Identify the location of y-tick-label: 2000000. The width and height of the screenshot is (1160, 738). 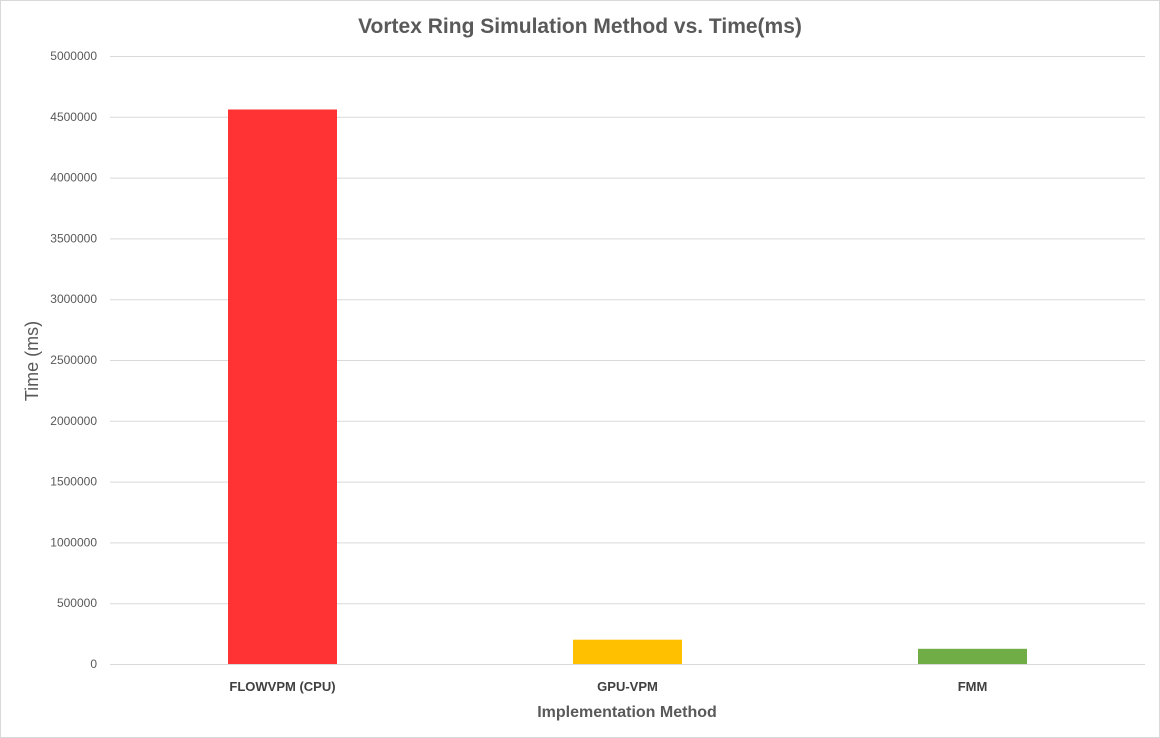
(73, 421).